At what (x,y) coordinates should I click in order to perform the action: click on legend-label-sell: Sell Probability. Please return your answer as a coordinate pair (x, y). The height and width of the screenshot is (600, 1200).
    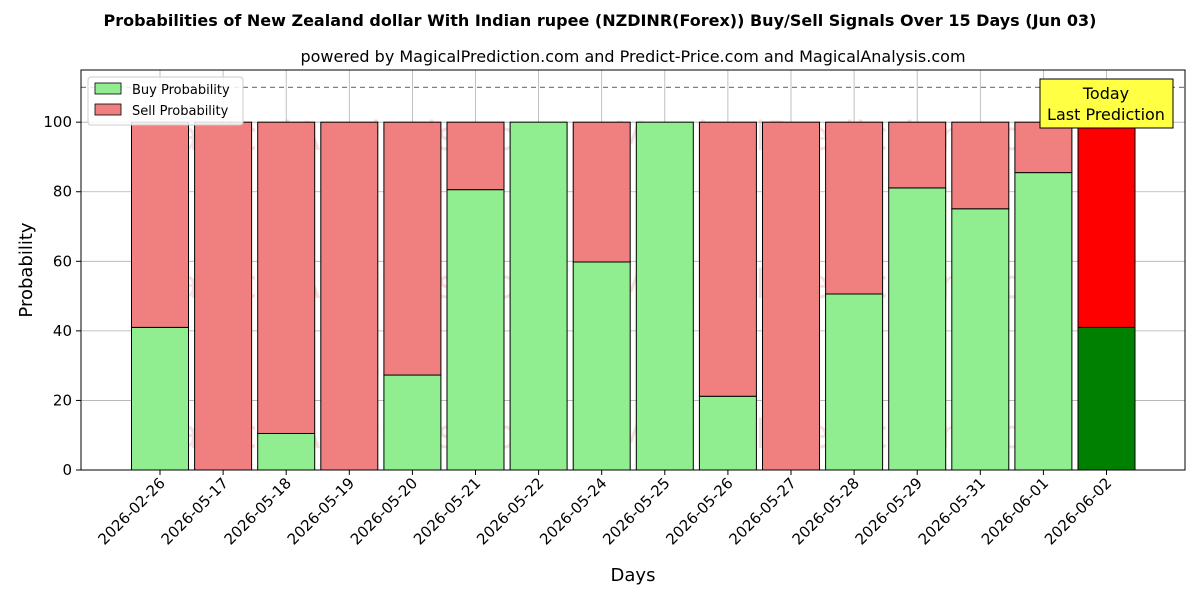
    Looking at the image, I should click on (180, 111).